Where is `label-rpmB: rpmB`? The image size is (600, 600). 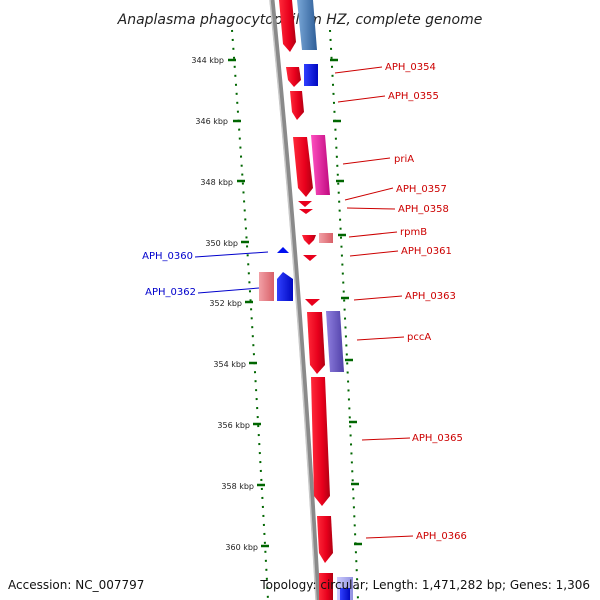 label-rpmB: rpmB is located at coordinates (387, 232).